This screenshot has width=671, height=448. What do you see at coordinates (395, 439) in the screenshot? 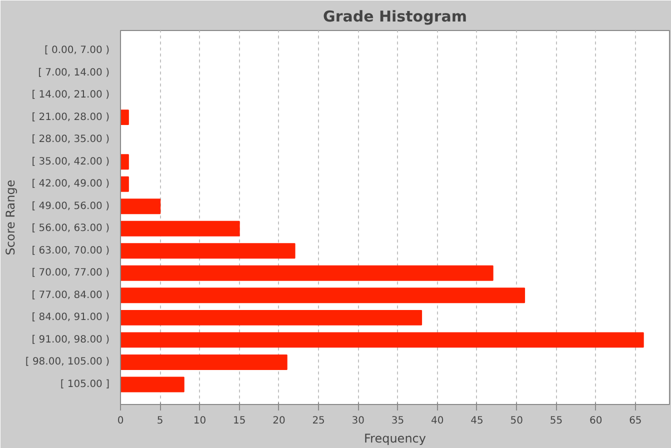
I see `x-axis-title: Frequency` at bounding box center [395, 439].